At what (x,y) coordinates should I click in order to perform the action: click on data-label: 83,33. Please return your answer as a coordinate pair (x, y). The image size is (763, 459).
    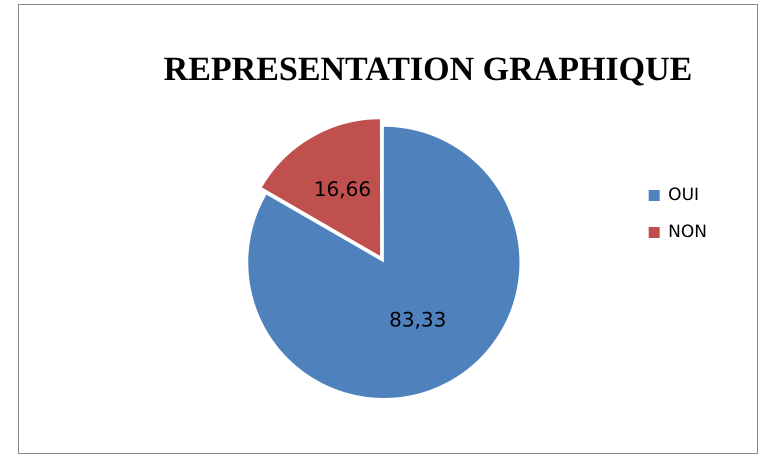
    Looking at the image, I should click on (417, 319).